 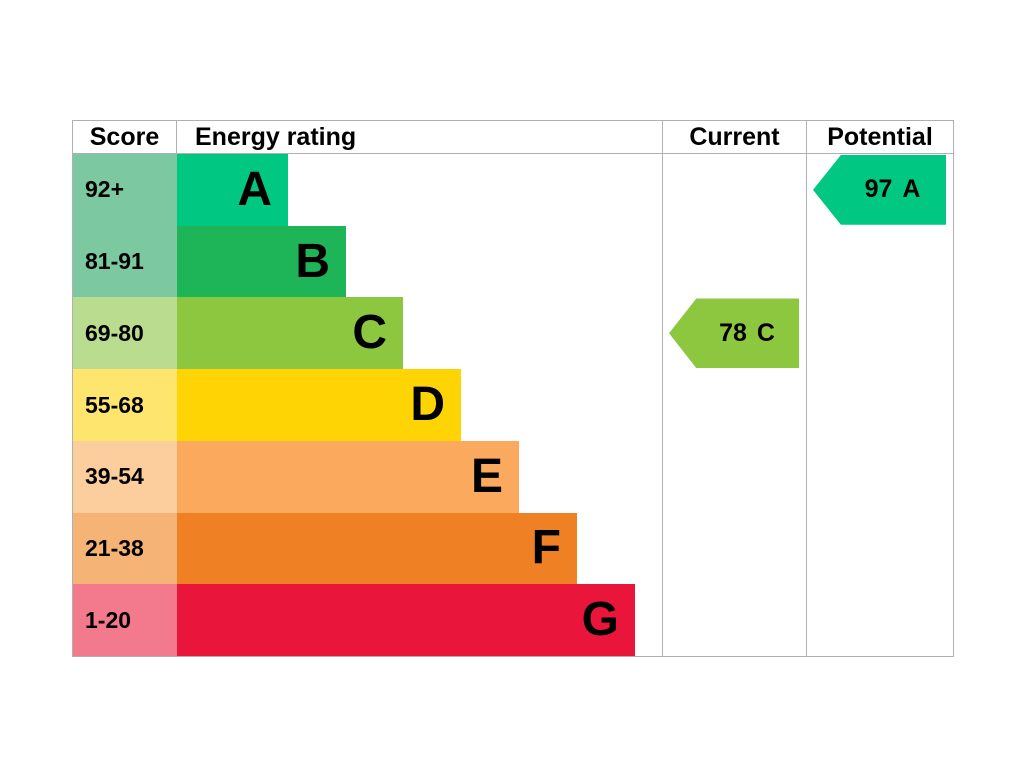 I want to click on current-column-cell: 78 C, so click(x=735, y=333).